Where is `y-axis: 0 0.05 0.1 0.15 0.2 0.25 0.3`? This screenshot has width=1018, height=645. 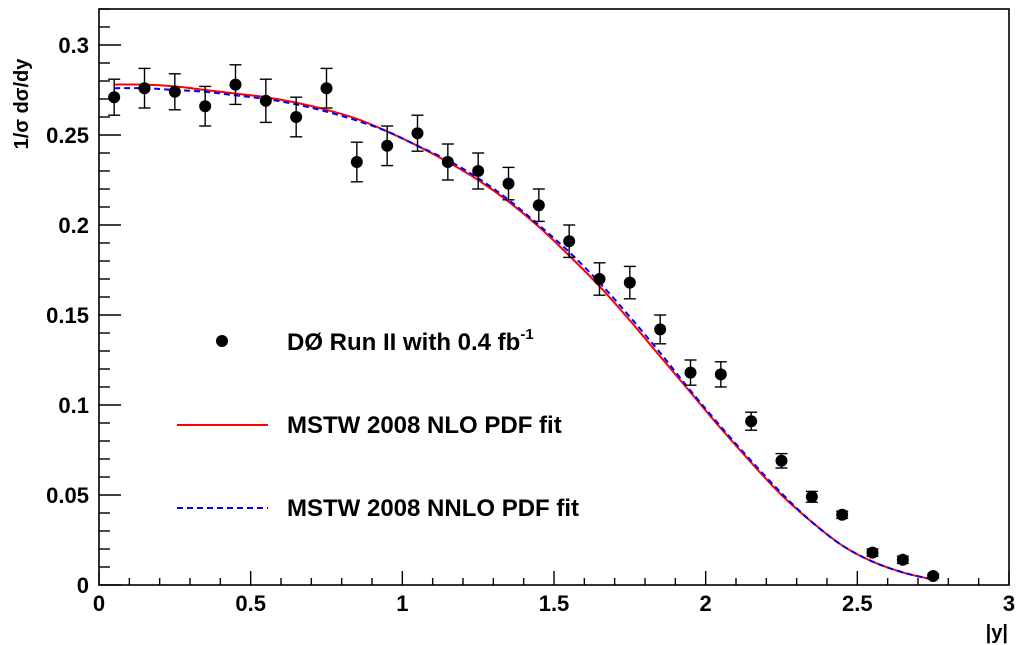
y-axis: 0 0.05 0.1 0.15 0.2 0.25 0.3 is located at coordinates (83, 303).